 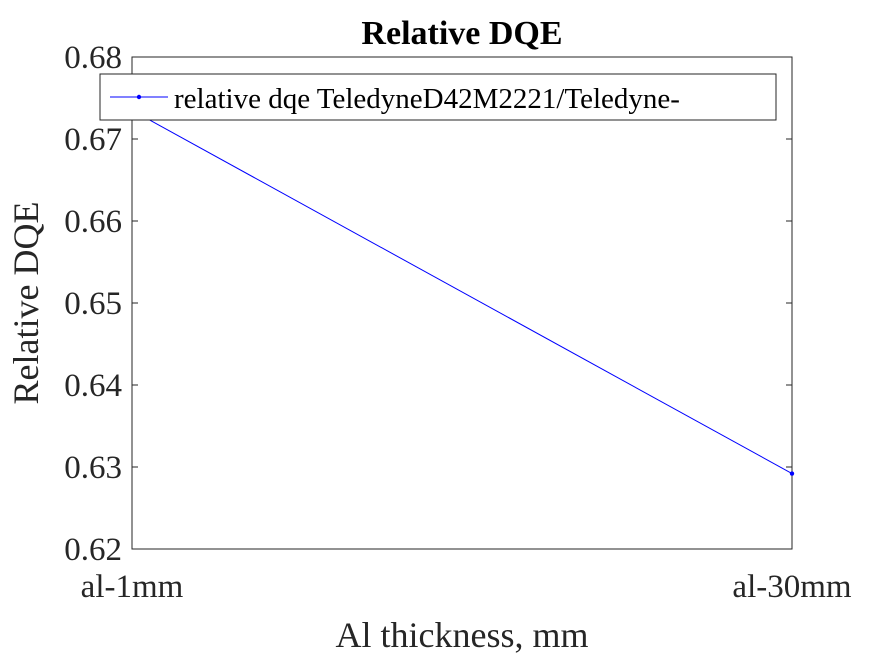 I want to click on legend: relative dqe TeledyneD42M2221/Teledyne-, so click(x=438, y=97).